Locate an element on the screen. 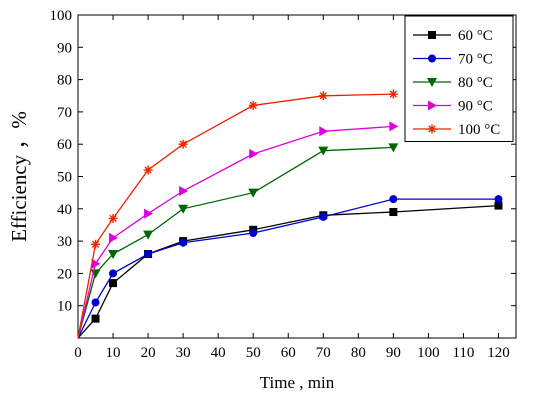 The width and height of the screenshot is (534, 401). legend-item: 90 °C is located at coordinates (453, 107).